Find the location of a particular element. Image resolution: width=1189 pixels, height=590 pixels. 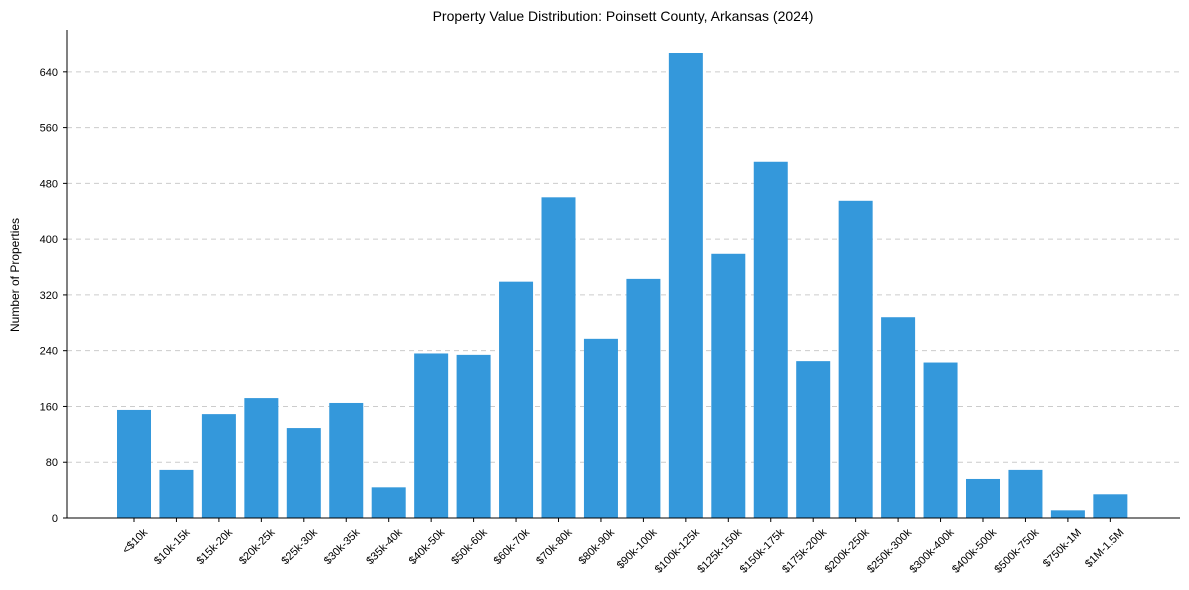

y-tick-layer: 0 80 160 240 320 400 480 560 640 is located at coordinates (53, 296).